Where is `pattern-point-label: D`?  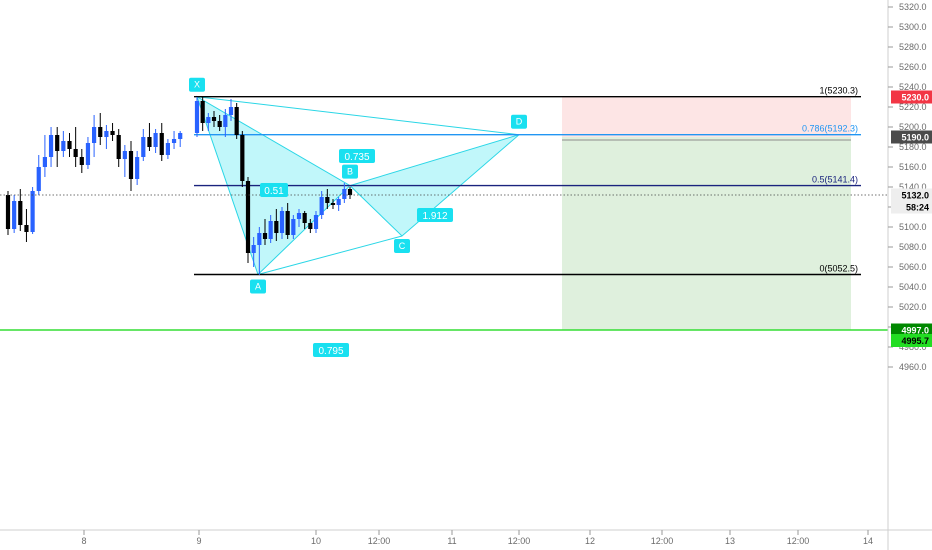 pattern-point-label: D is located at coordinates (519, 122).